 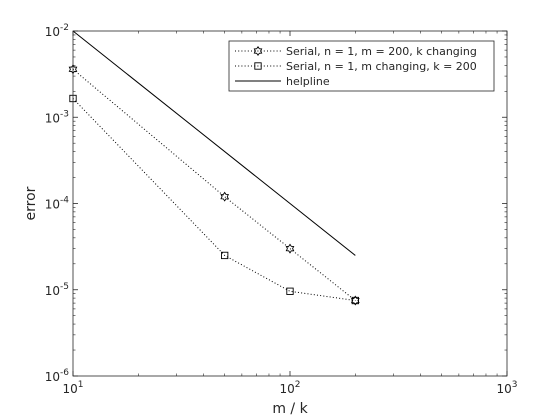 I want to click on x-axis-title: m / k, so click(x=290, y=409).